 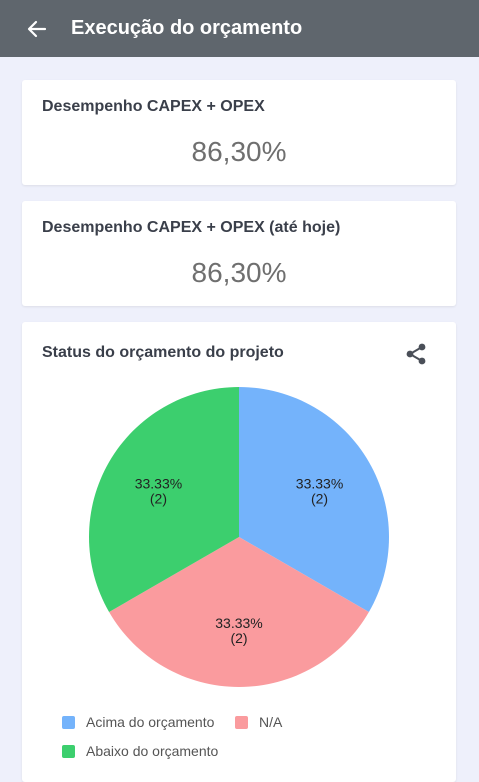 What do you see at coordinates (191, 227) in the screenshot?
I see `metric-label: Desempenho CAPEX + OPEX (até hoje)` at bounding box center [191, 227].